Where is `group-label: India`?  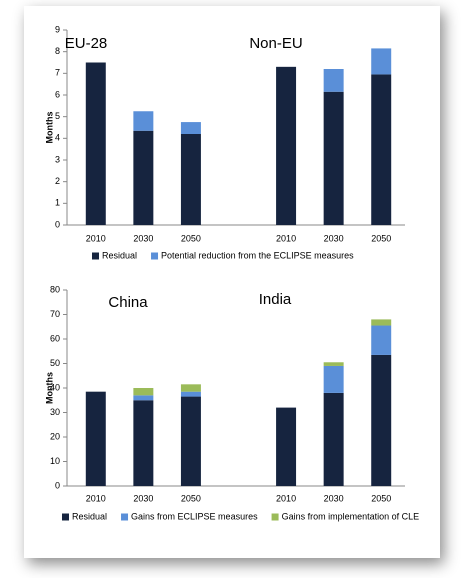 group-label: India is located at coordinates (275, 299).